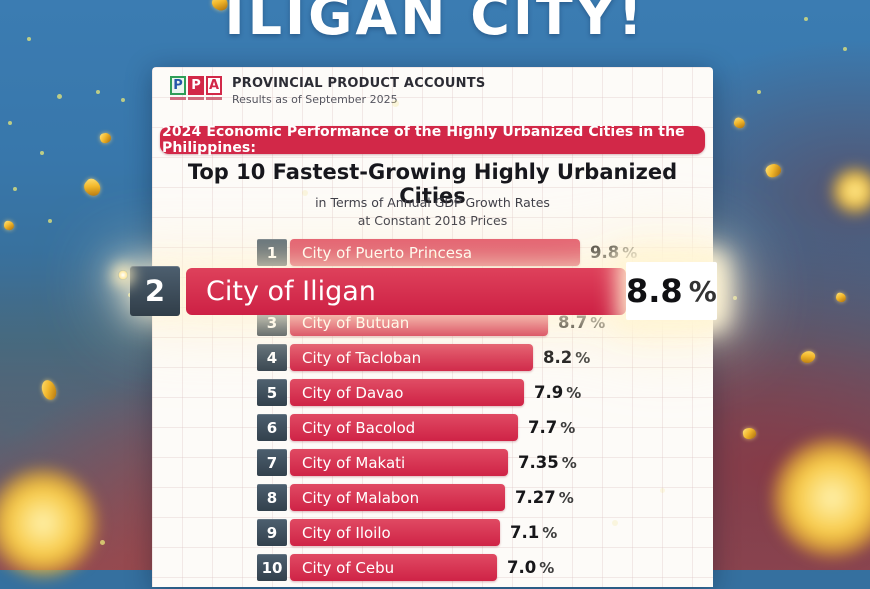 Image resolution: width=870 pixels, height=589 pixels. What do you see at coordinates (654, 291) in the screenshot?
I see `value-number: 8.8` at bounding box center [654, 291].